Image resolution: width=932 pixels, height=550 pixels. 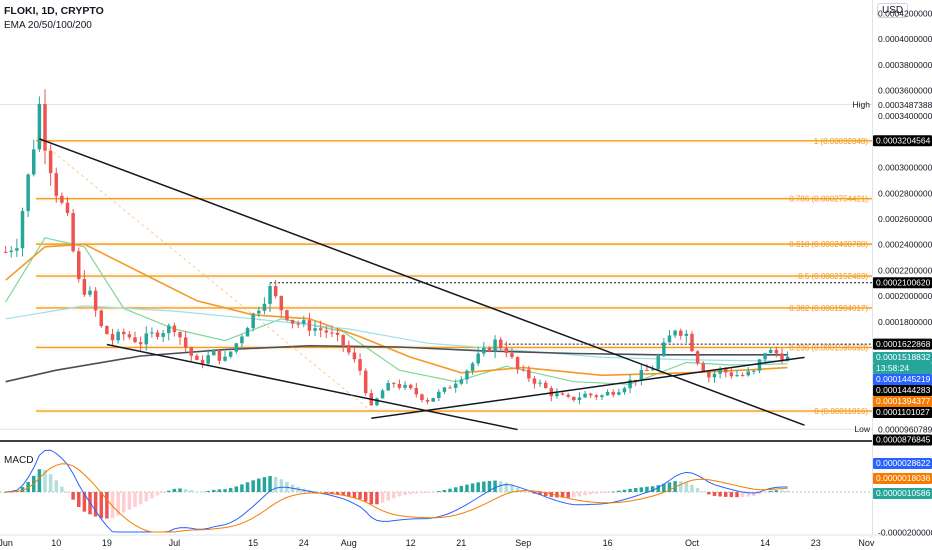 I want to click on macd-signal-line, so click(x=396, y=498).